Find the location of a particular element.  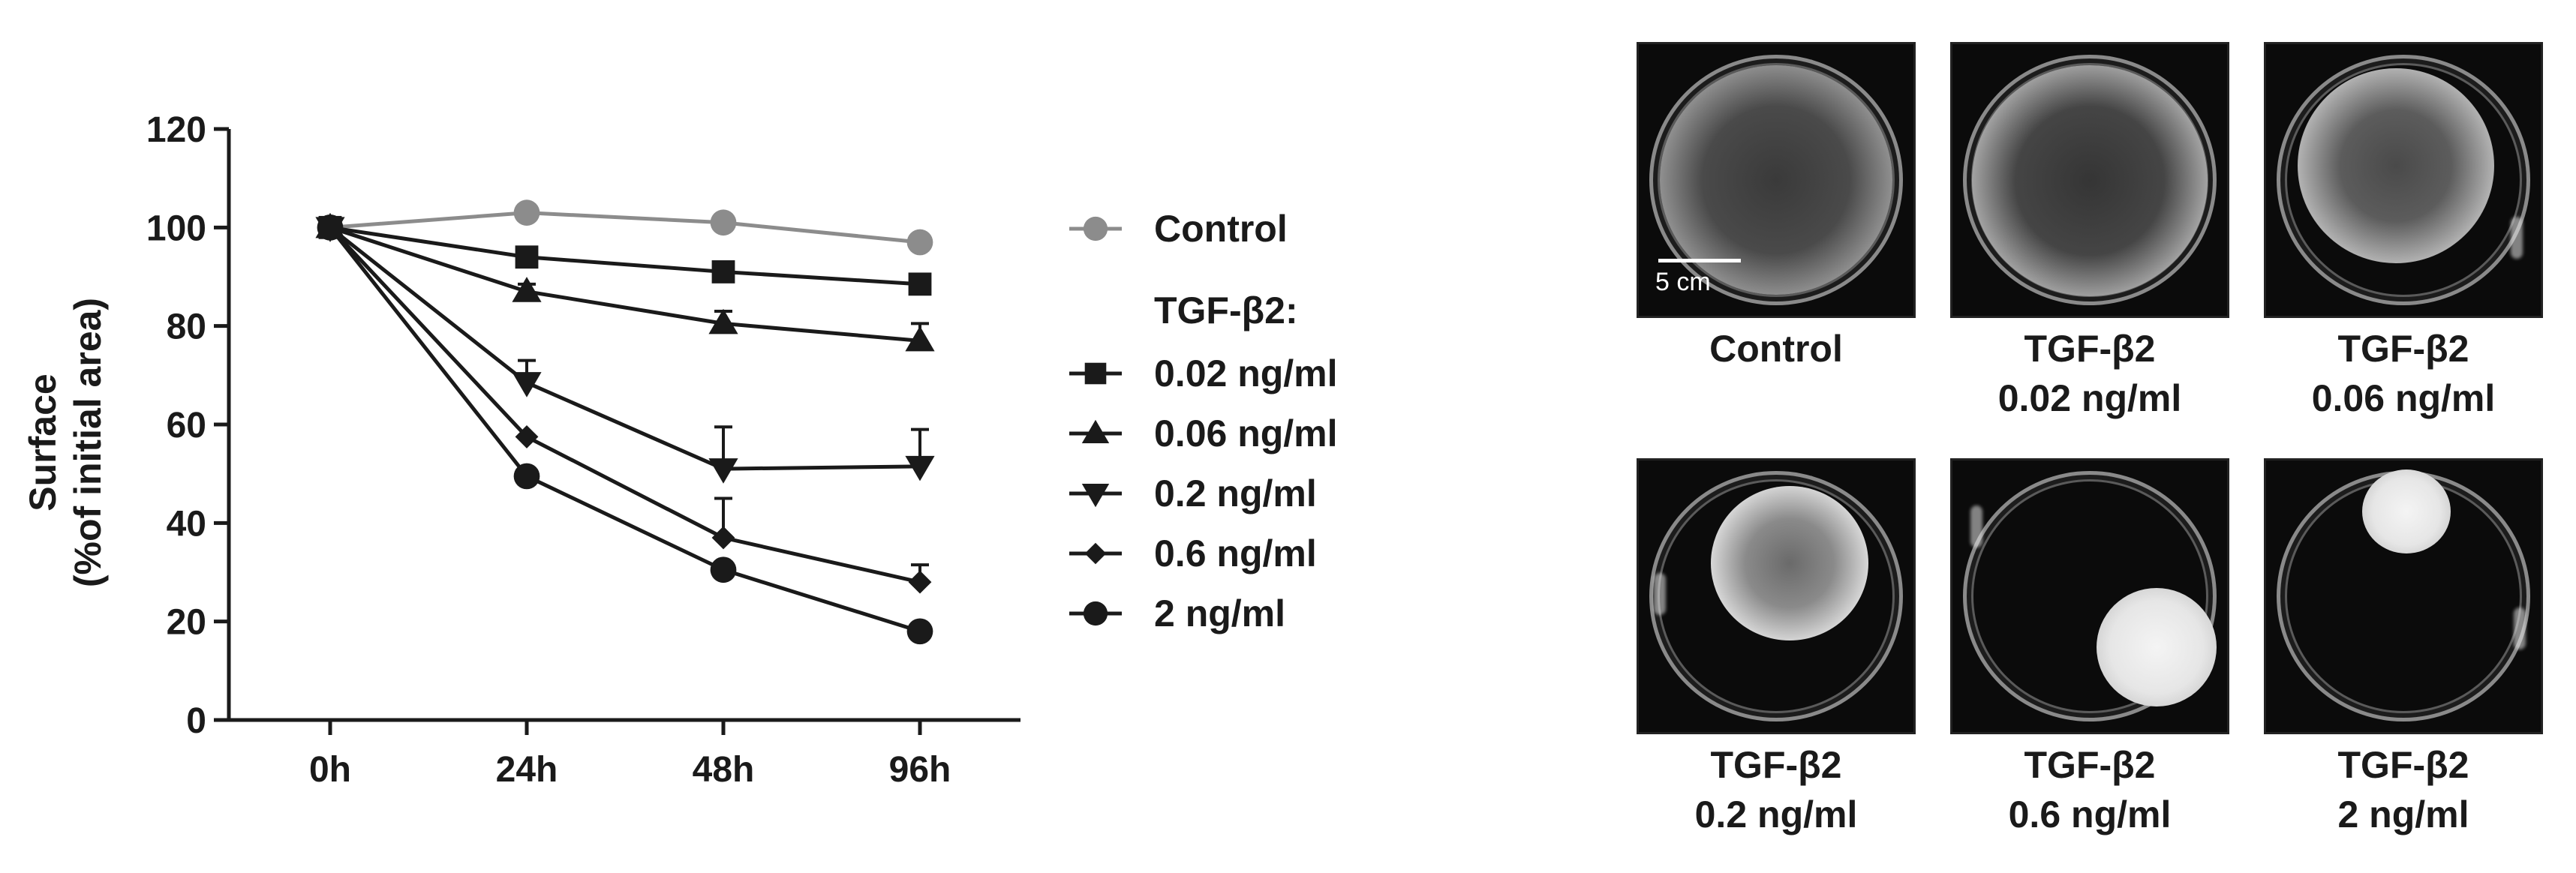

photo-control: 5 cm is located at coordinates (1776, 180).